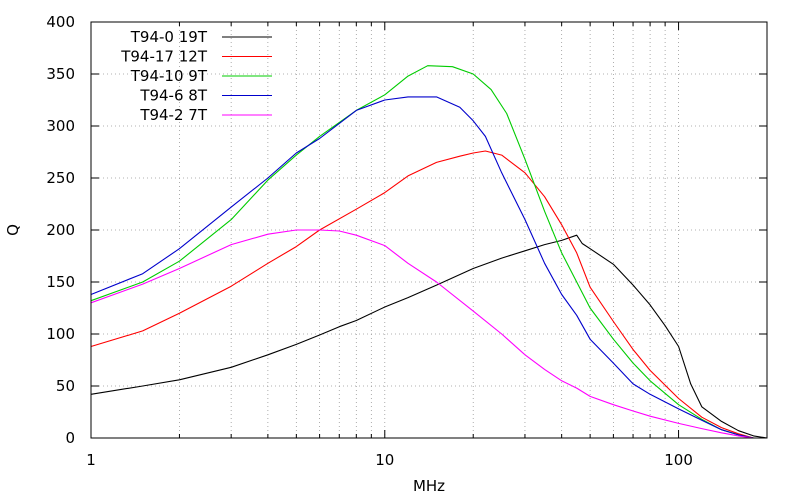  What do you see at coordinates (384, 460) in the screenshot?
I see `x-tick-label: 10` at bounding box center [384, 460].